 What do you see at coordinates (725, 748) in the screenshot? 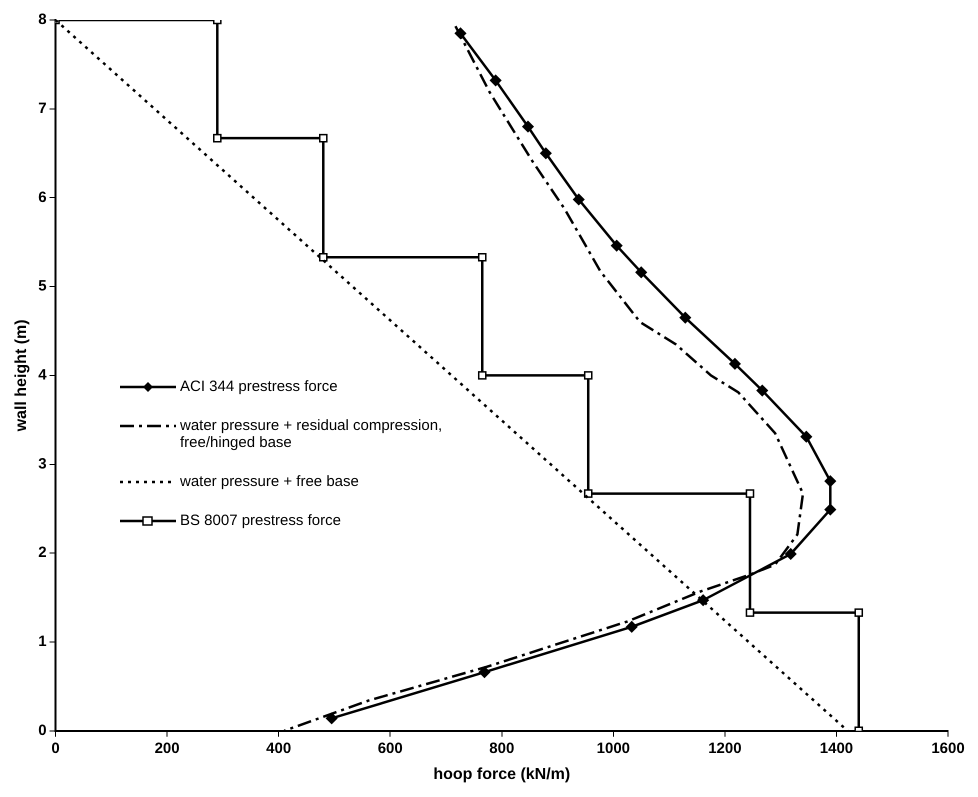
I see `x-tick-label: 1200` at bounding box center [725, 748].